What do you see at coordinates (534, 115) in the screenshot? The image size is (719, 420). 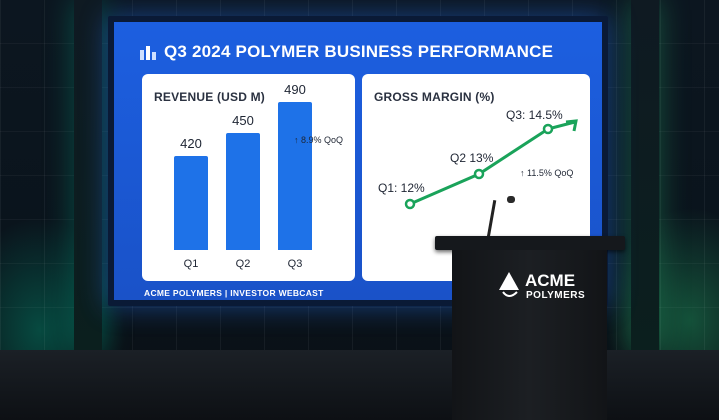 I see `margin-point-label: Q3: 14.5%` at bounding box center [534, 115].